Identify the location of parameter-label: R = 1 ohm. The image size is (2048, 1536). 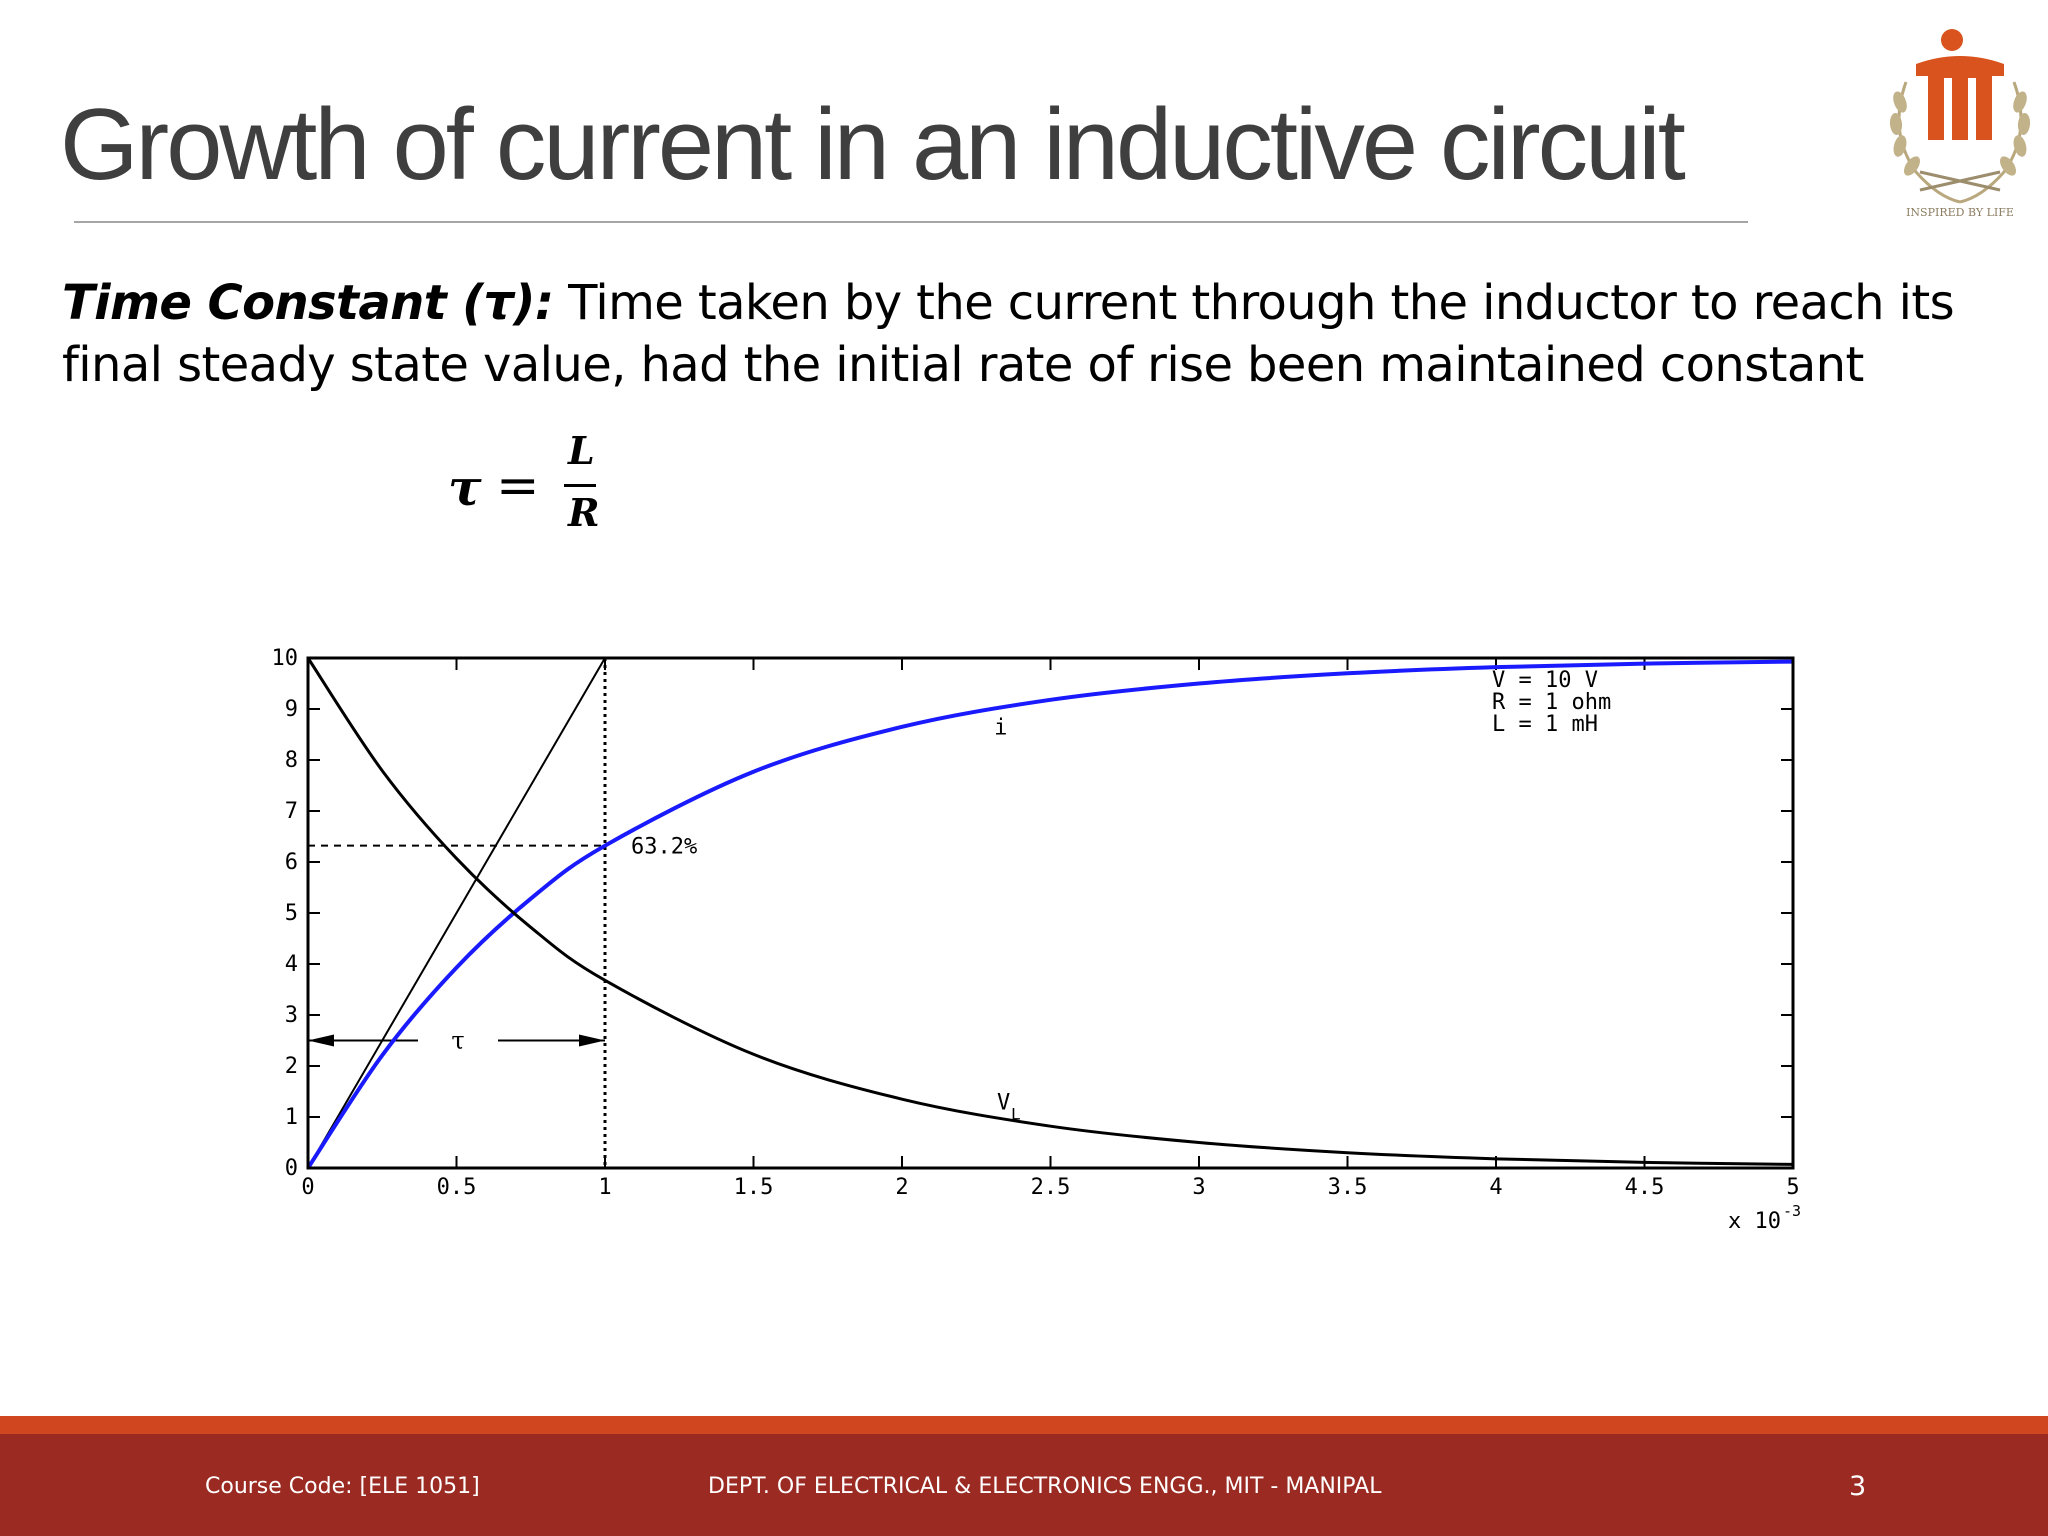
(1551, 702).